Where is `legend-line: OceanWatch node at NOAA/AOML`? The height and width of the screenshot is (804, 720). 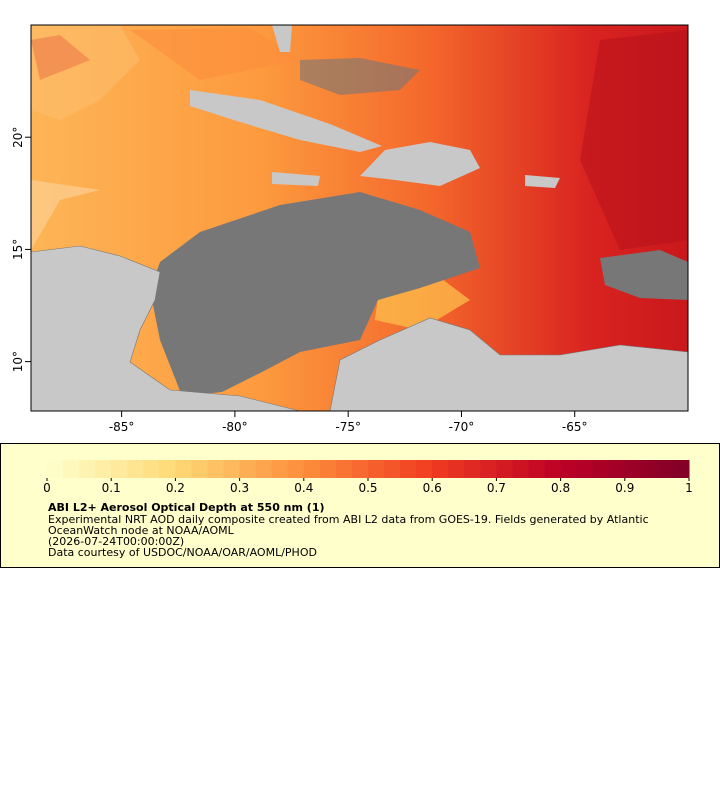
legend-line: OceanWatch node at NOAA/AOML is located at coordinates (141, 530).